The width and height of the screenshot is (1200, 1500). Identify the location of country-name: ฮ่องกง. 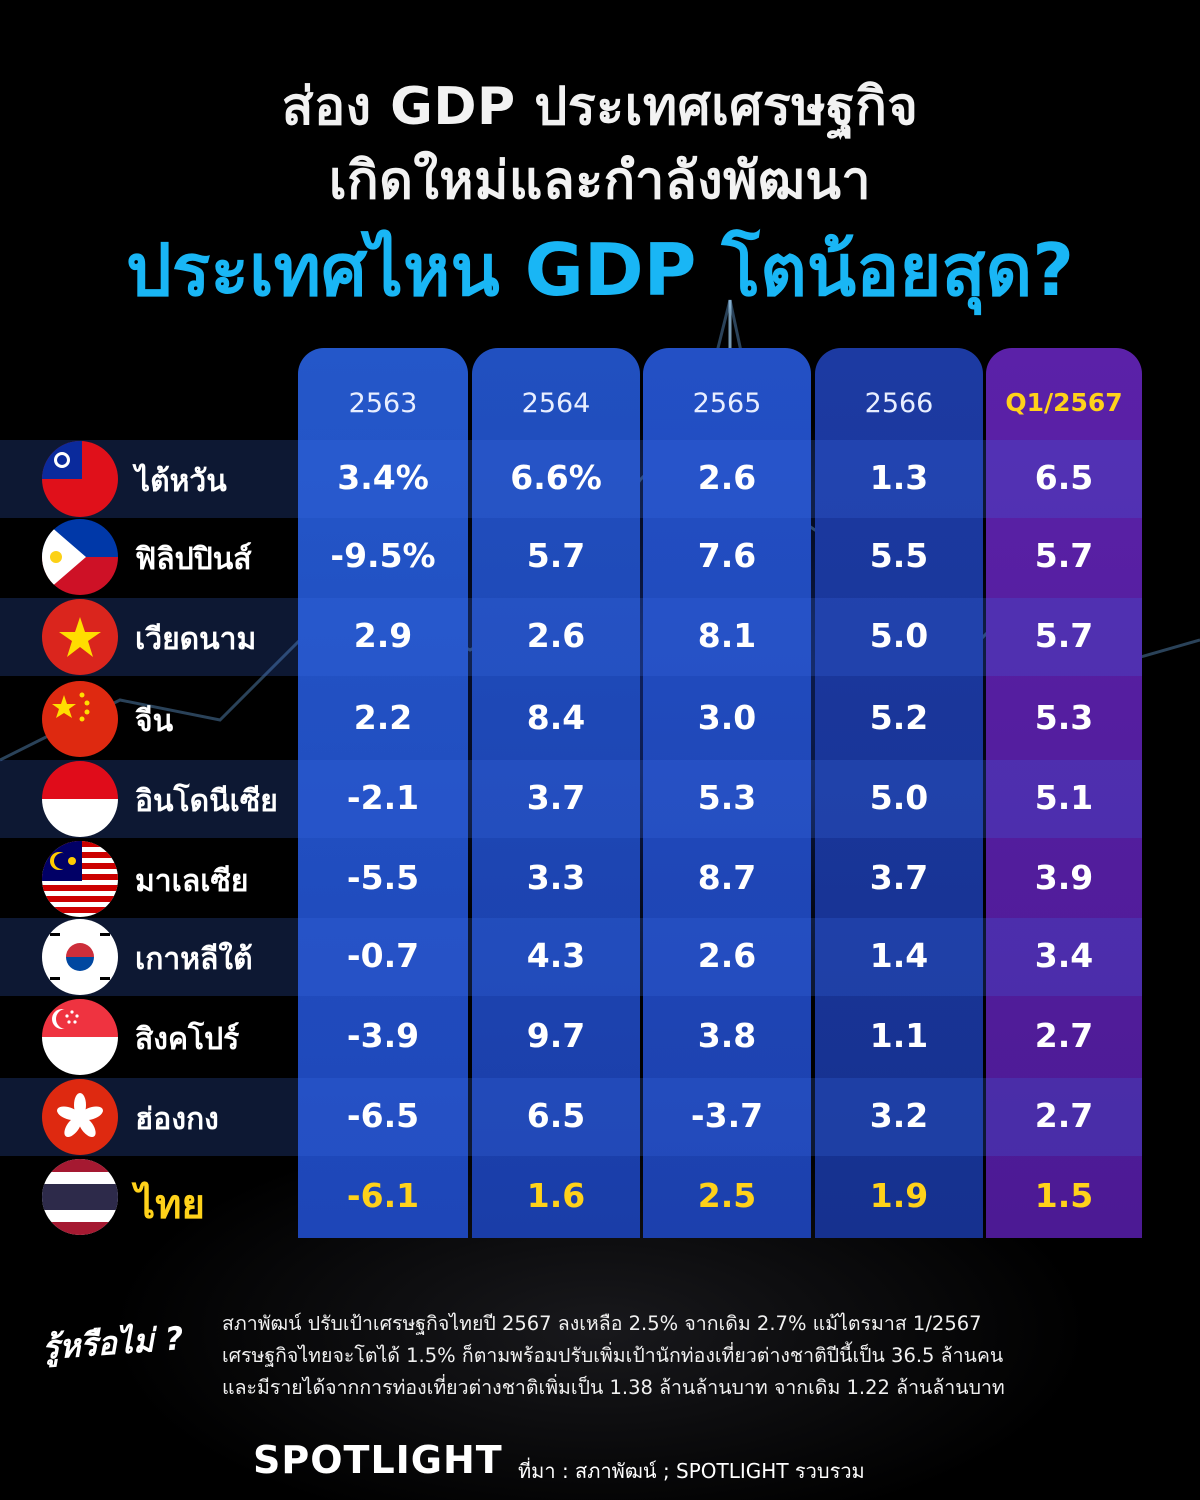
(177, 1119).